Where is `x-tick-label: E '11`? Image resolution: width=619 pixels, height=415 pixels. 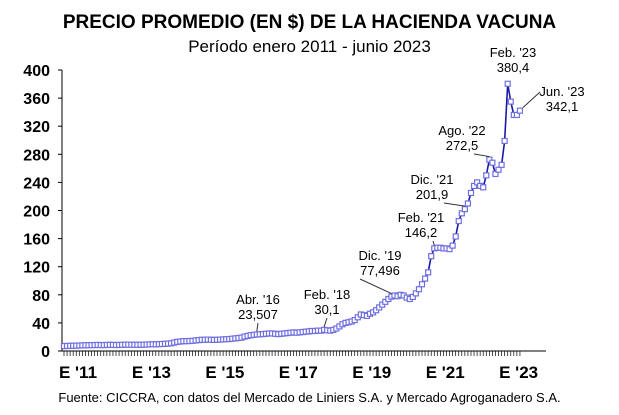
x-tick-label: E '11 is located at coordinates (78, 372).